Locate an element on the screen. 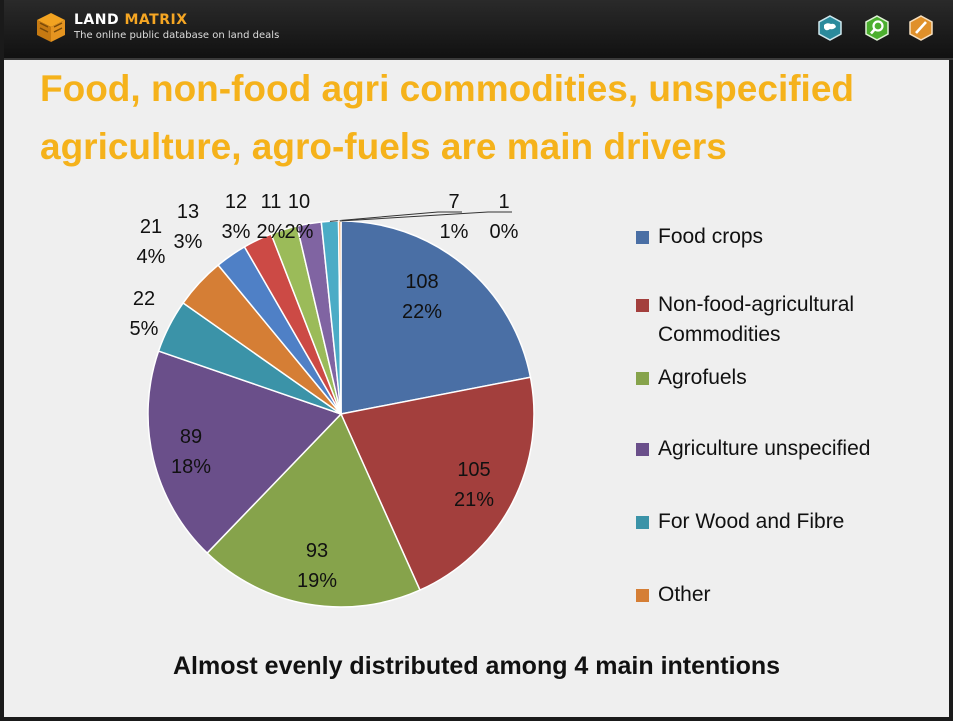 The image size is (953, 721). slice-data-label: 1 0% is located at coordinates (504, 217).